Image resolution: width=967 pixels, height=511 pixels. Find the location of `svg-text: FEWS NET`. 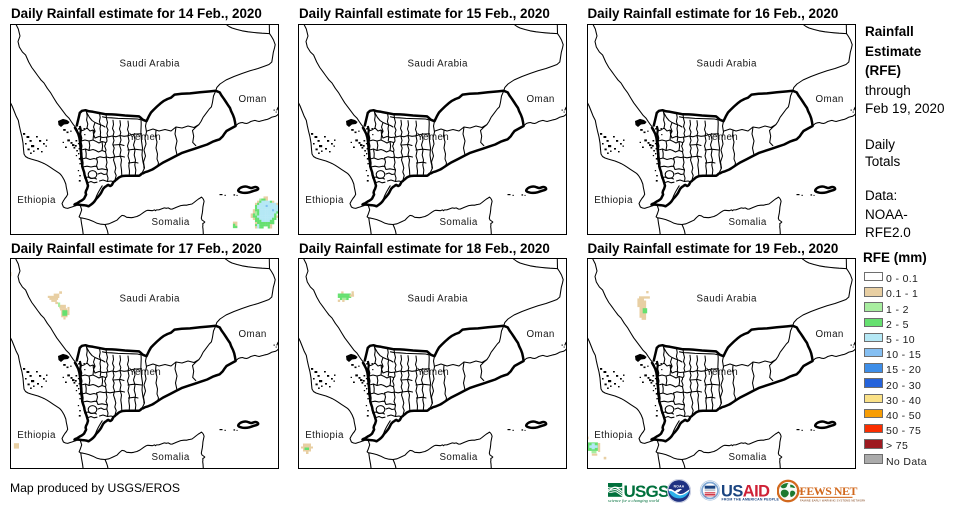

svg-text: FEWS NET is located at coordinates (829, 491).